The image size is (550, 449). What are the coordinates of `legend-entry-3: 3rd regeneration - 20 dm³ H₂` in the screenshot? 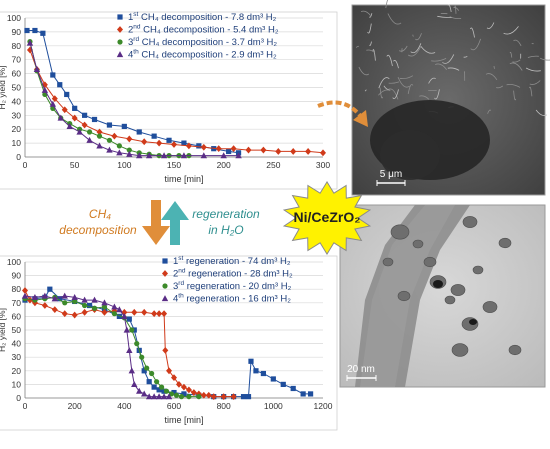 It's located at (232, 286).